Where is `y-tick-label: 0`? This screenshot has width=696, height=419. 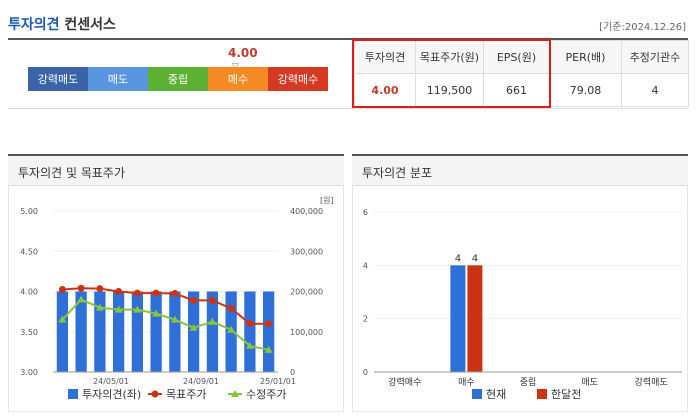 y-tick-label: 0 is located at coordinates (365, 372).